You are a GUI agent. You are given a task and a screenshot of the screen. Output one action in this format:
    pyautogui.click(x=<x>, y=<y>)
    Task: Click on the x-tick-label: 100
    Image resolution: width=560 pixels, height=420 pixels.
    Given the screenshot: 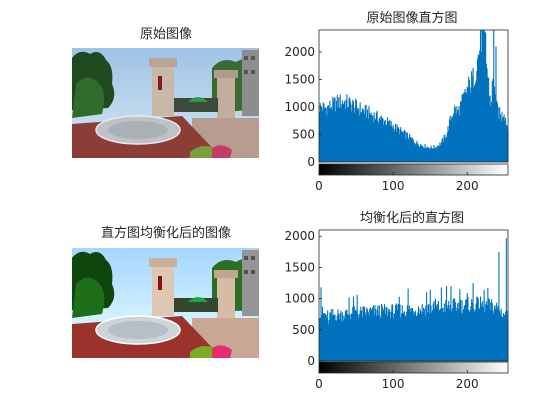 What is the action you would take?
    pyautogui.click(x=393, y=186)
    